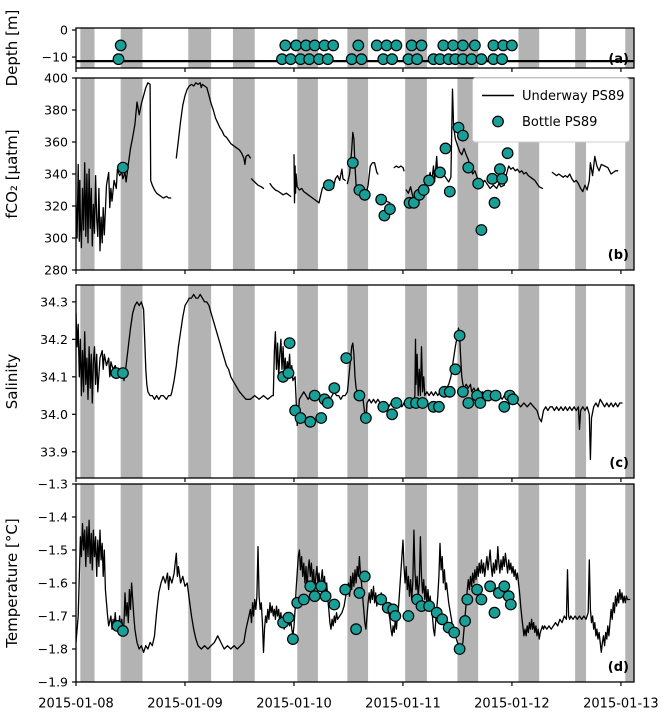  What do you see at coordinates (498, 121) in the screenshot?
I see `legend-marker-sample` at bounding box center [498, 121].